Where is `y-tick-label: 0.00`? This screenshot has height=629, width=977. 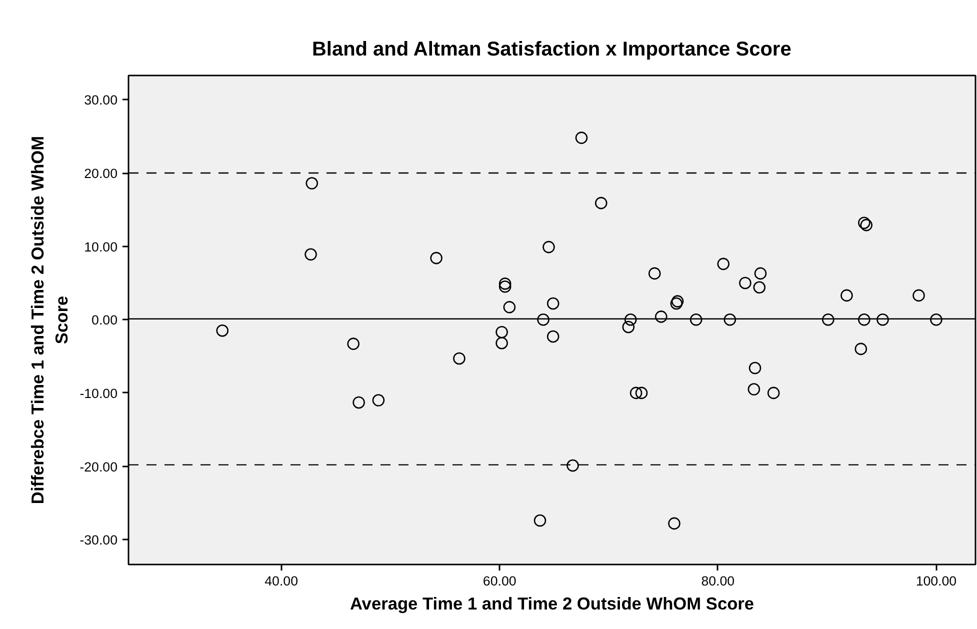 y-tick-label: 0.00 is located at coordinates (105, 320).